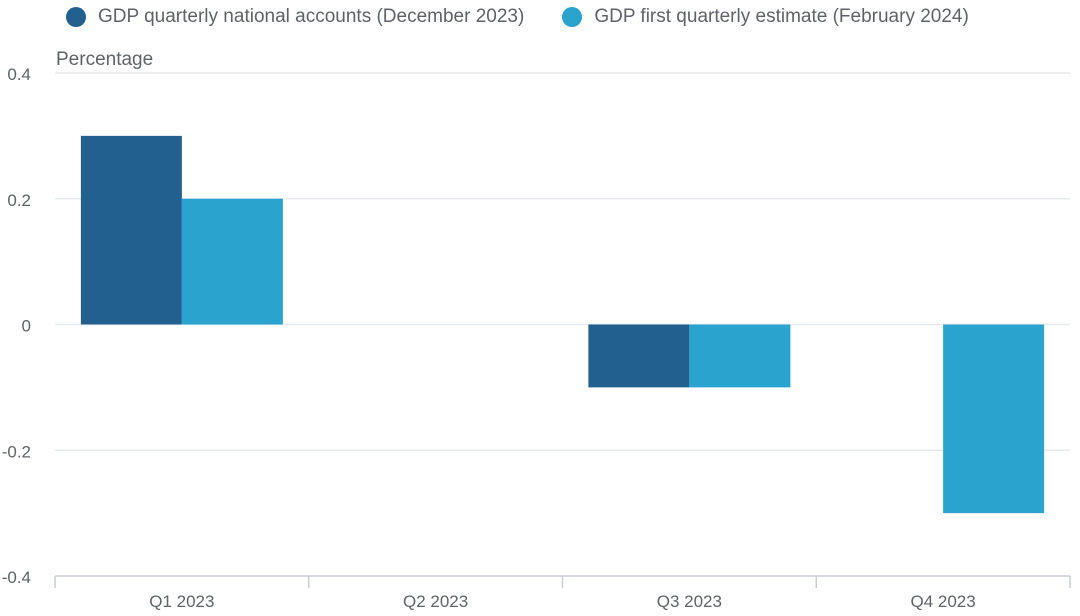  Describe the element at coordinates (181, 601) in the screenshot. I see `x-tick-label: Q1 2023` at that location.